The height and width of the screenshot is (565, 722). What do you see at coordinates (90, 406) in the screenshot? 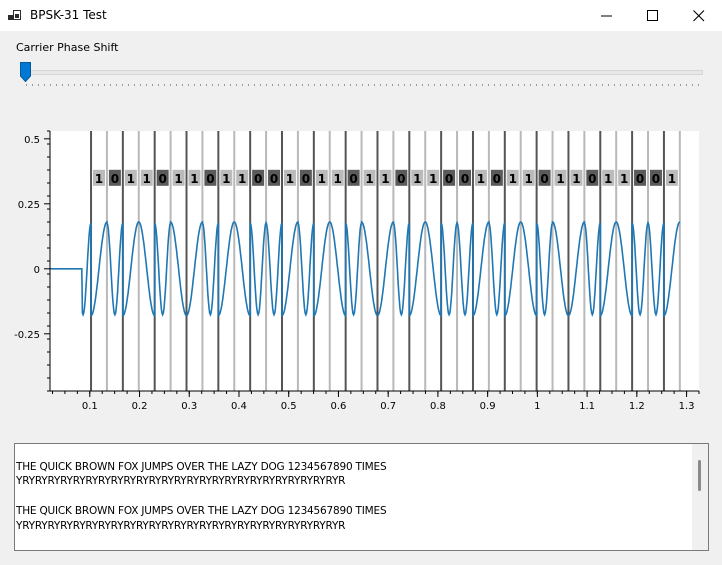
I see `x-tick-label: 0.1` at bounding box center [90, 406].